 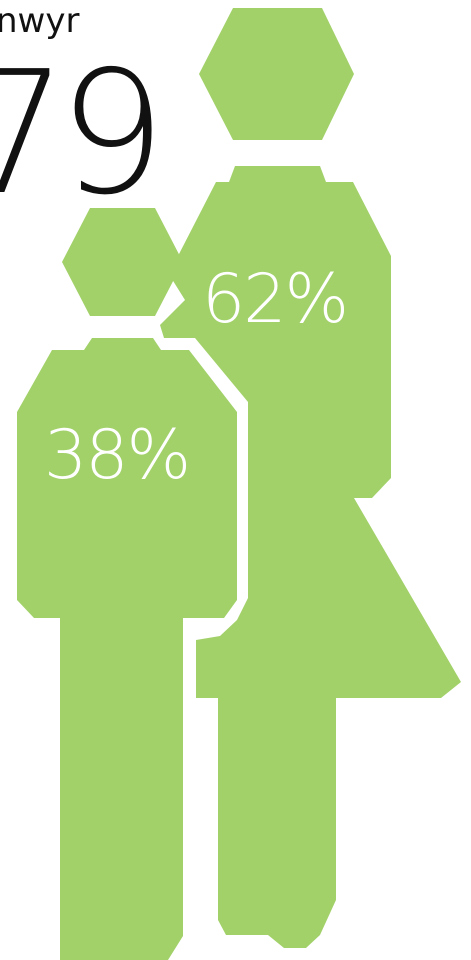 What do you see at coordinates (122, 262) in the screenshot?
I see `male-head` at bounding box center [122, 262].